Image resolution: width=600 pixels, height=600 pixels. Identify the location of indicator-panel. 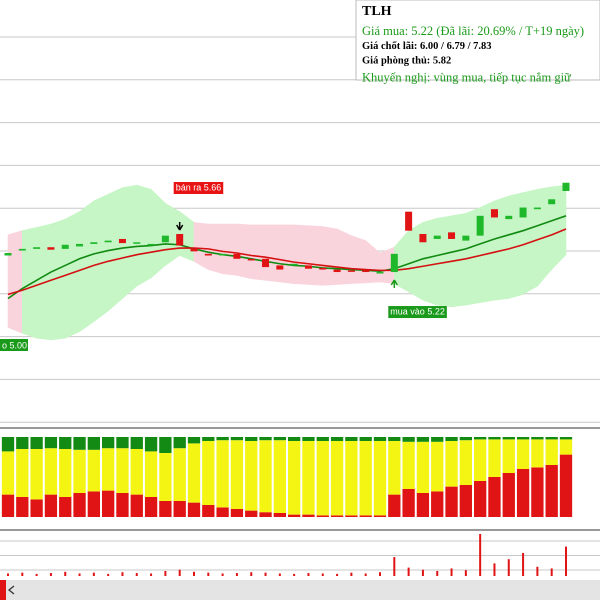
(287, 477).